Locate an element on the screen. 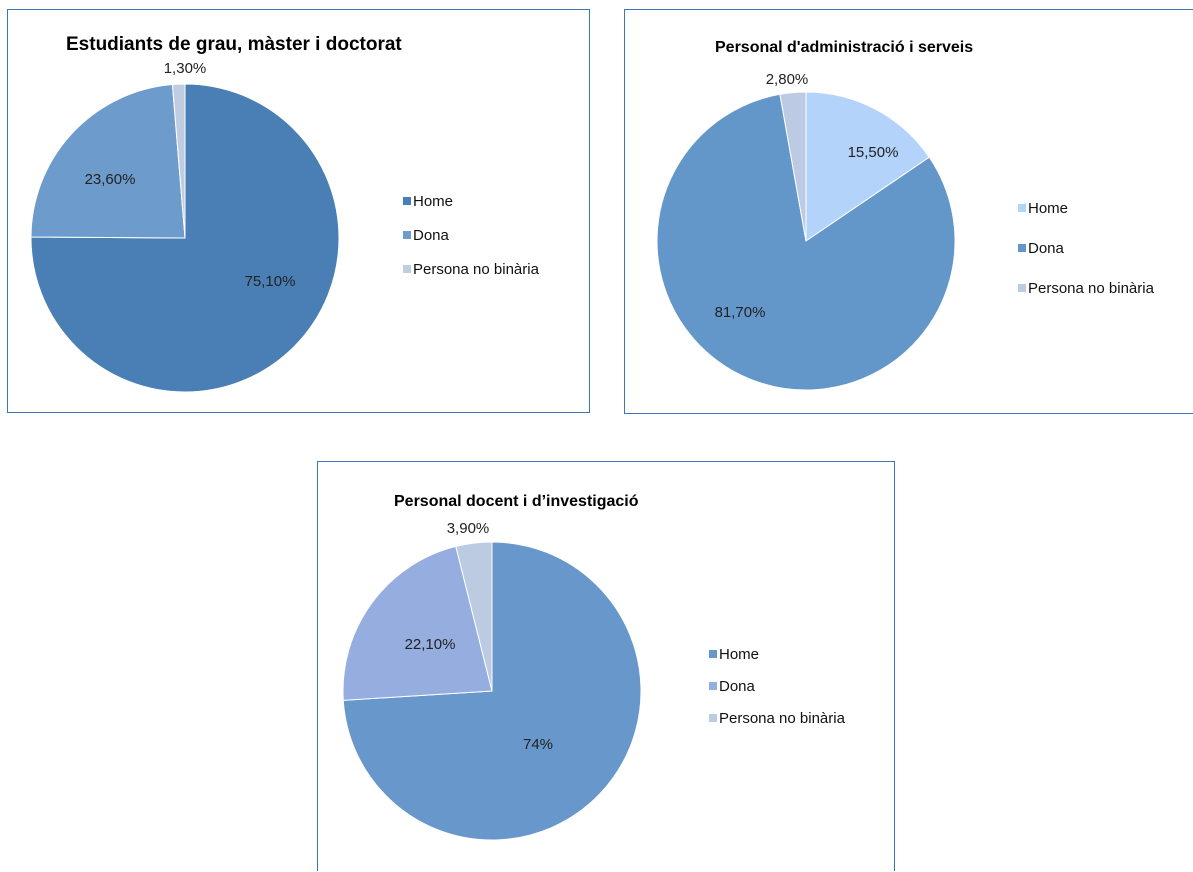  data-label-persona-no-binaria: 2,80% is located at coordinates (787, 79).